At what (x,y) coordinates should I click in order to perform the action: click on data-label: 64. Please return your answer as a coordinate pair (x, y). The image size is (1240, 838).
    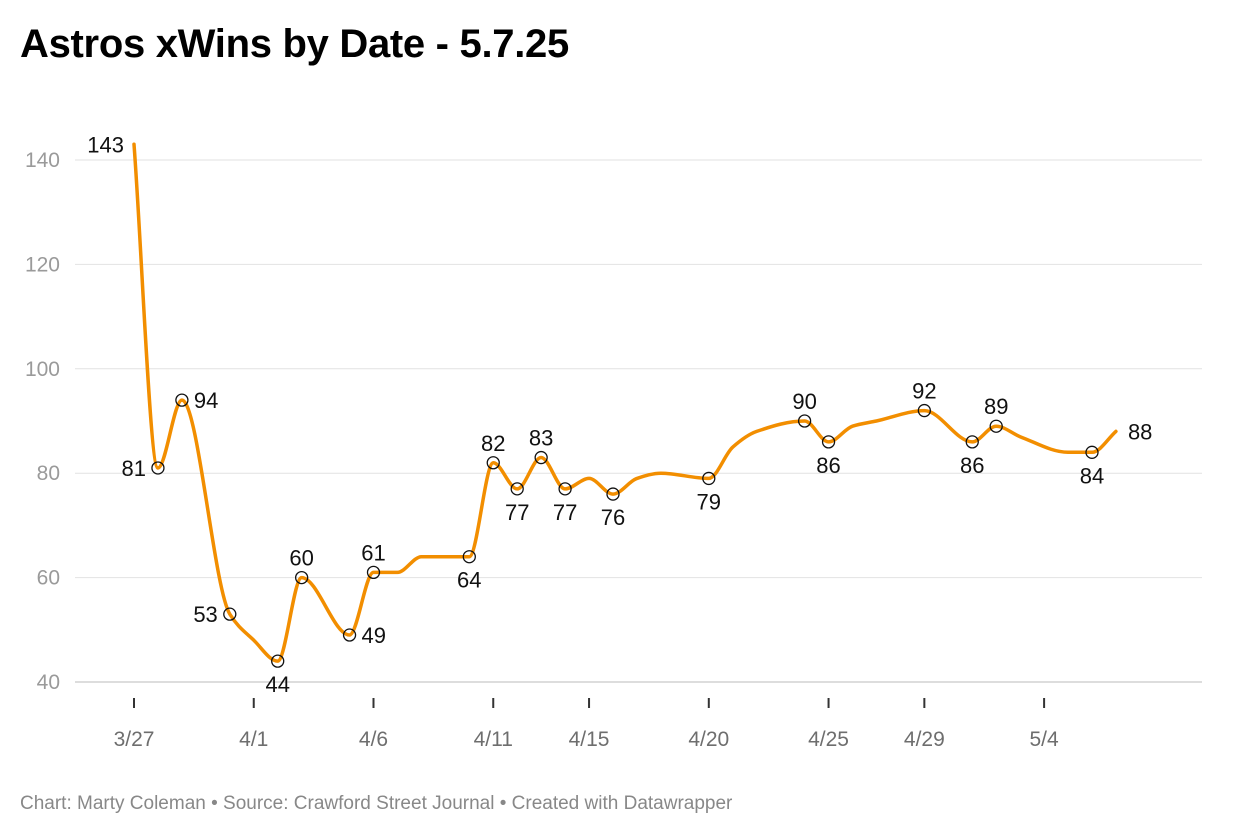
    Looking at the image, I should click on (469, 580).